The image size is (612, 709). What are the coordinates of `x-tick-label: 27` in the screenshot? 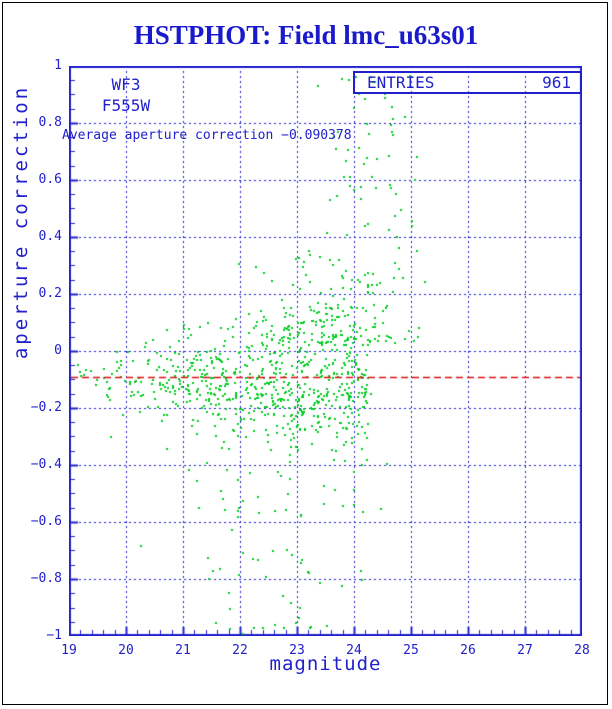 It's located at (525, 650).